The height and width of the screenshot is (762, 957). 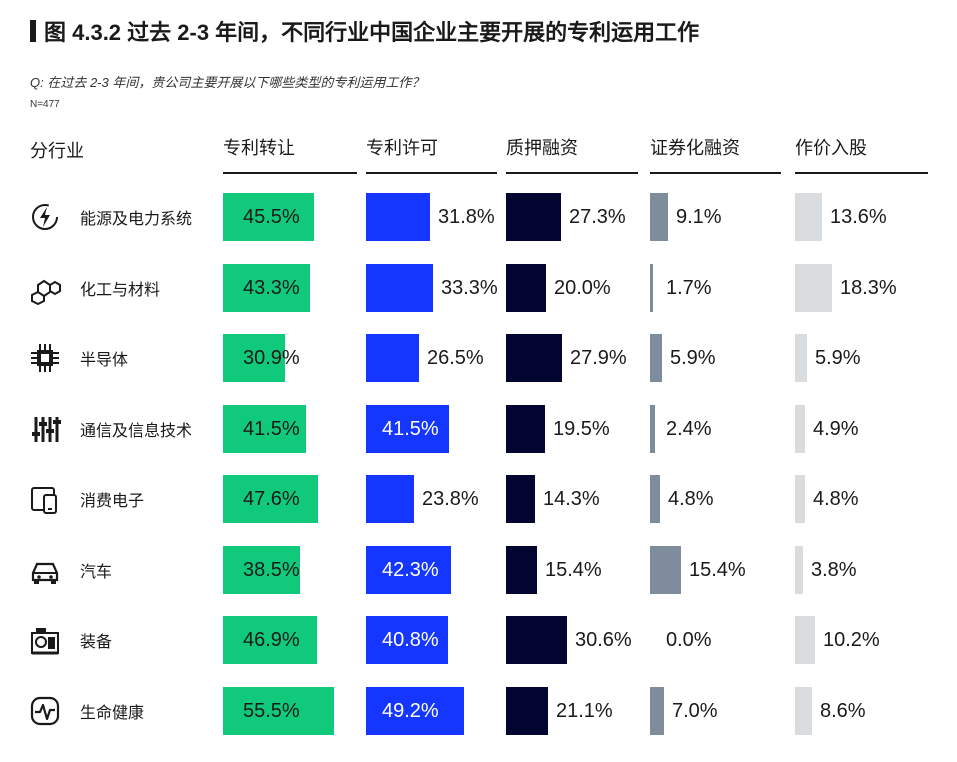 What do you see at coordinates (571, 499) in the screenshot?
I see `data-label: 14.3%` at bounding box center [571, 499].